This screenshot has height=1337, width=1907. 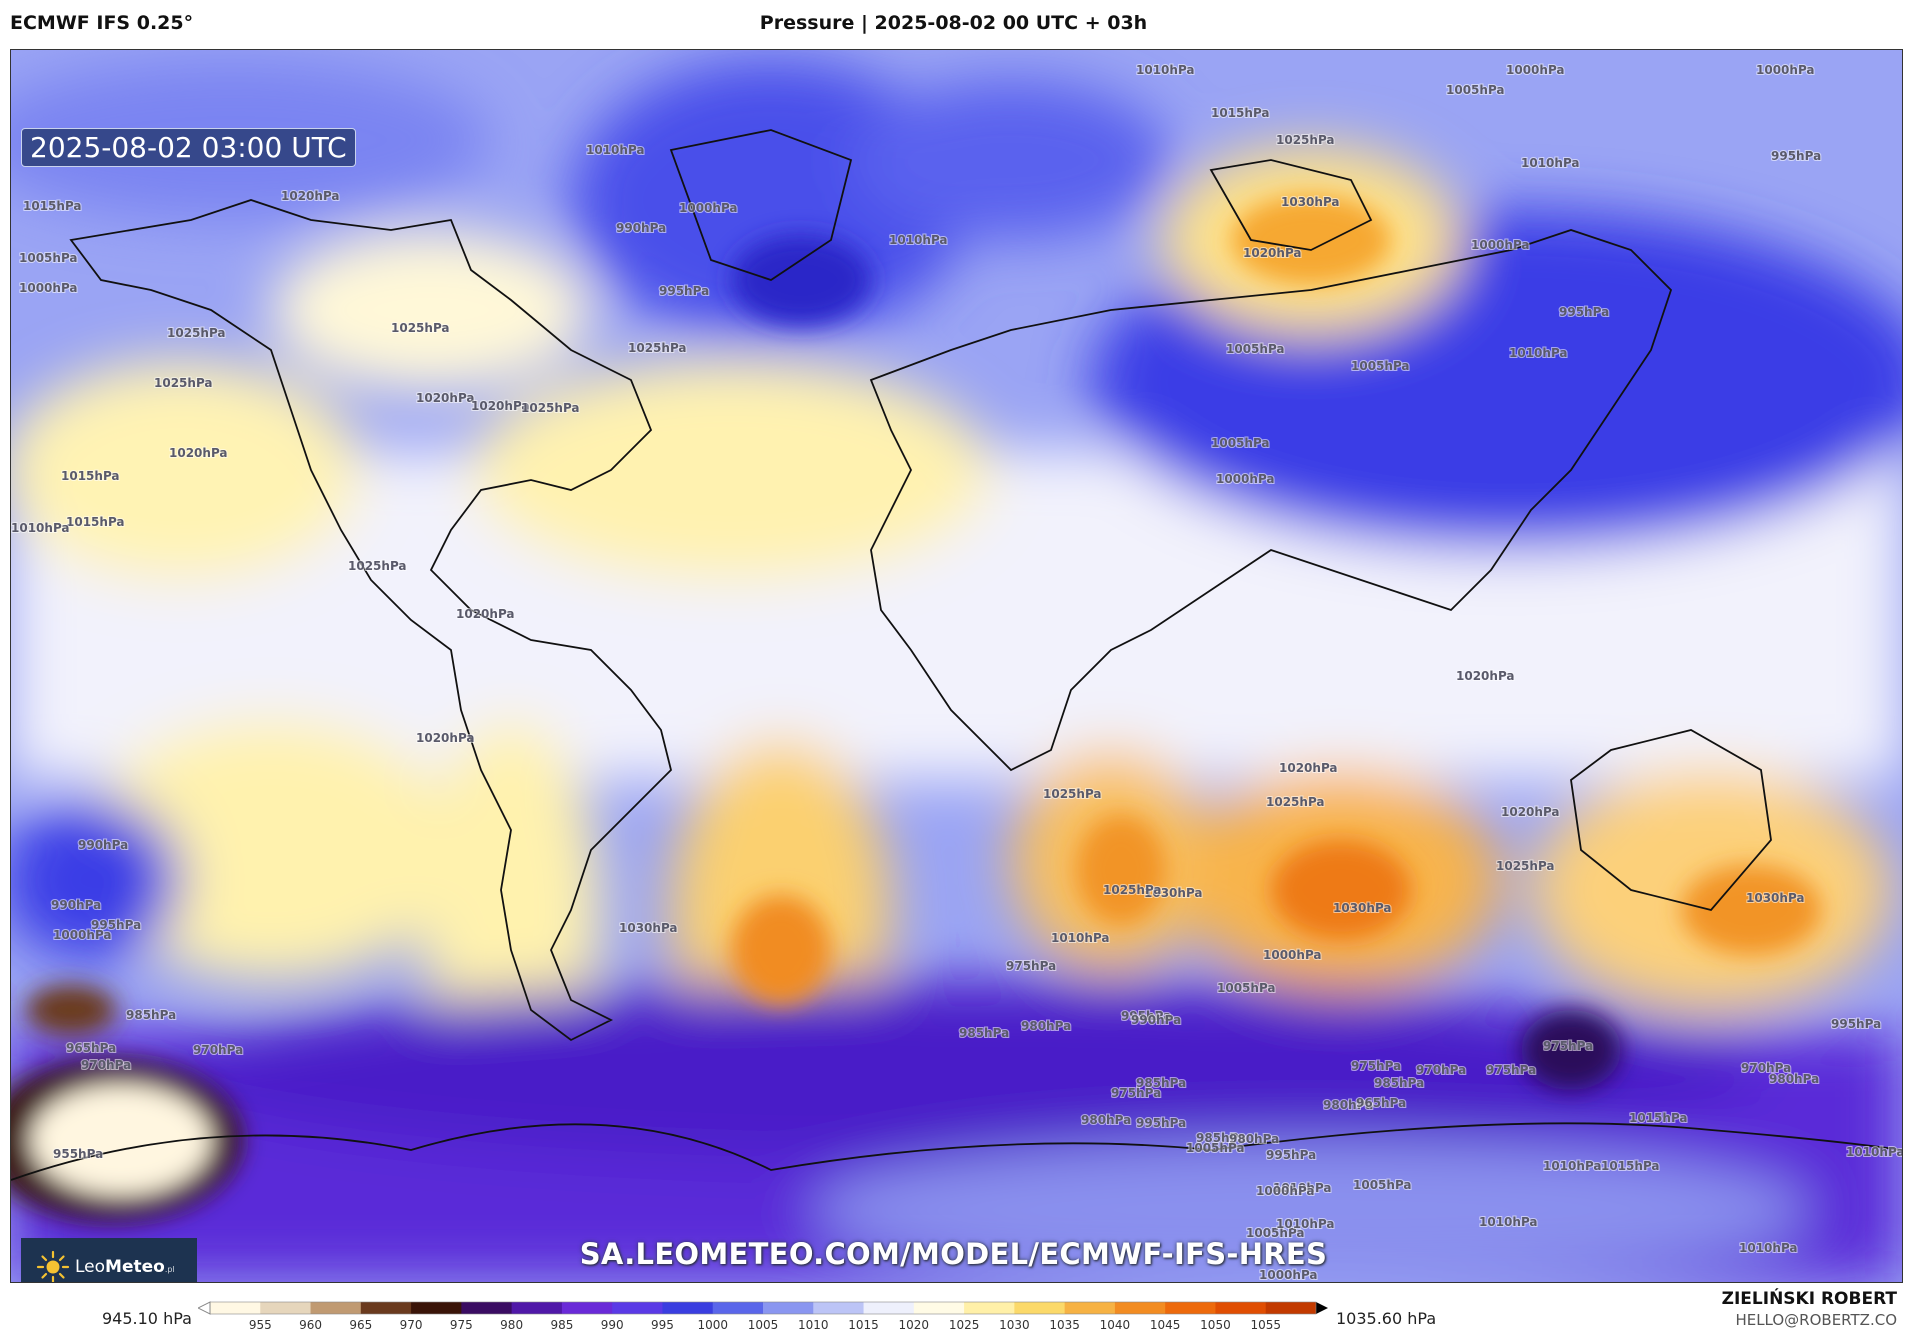 I want to click on colorbar-tick-label: 965, so click(x=360, y=1325).